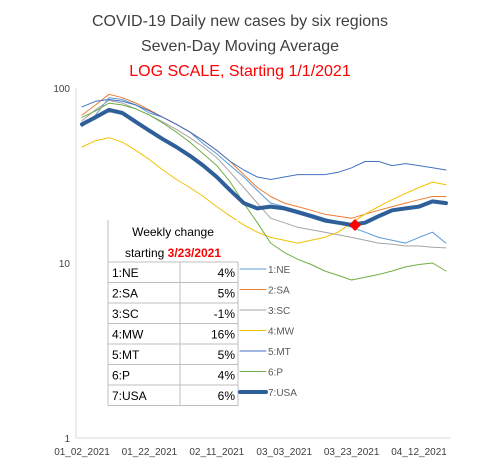 The width and height of the screenshot is (480, 472). Describe the element at coordinates (279, 270) in the screenshot. I see `legend-label: 1:NE` at that location.